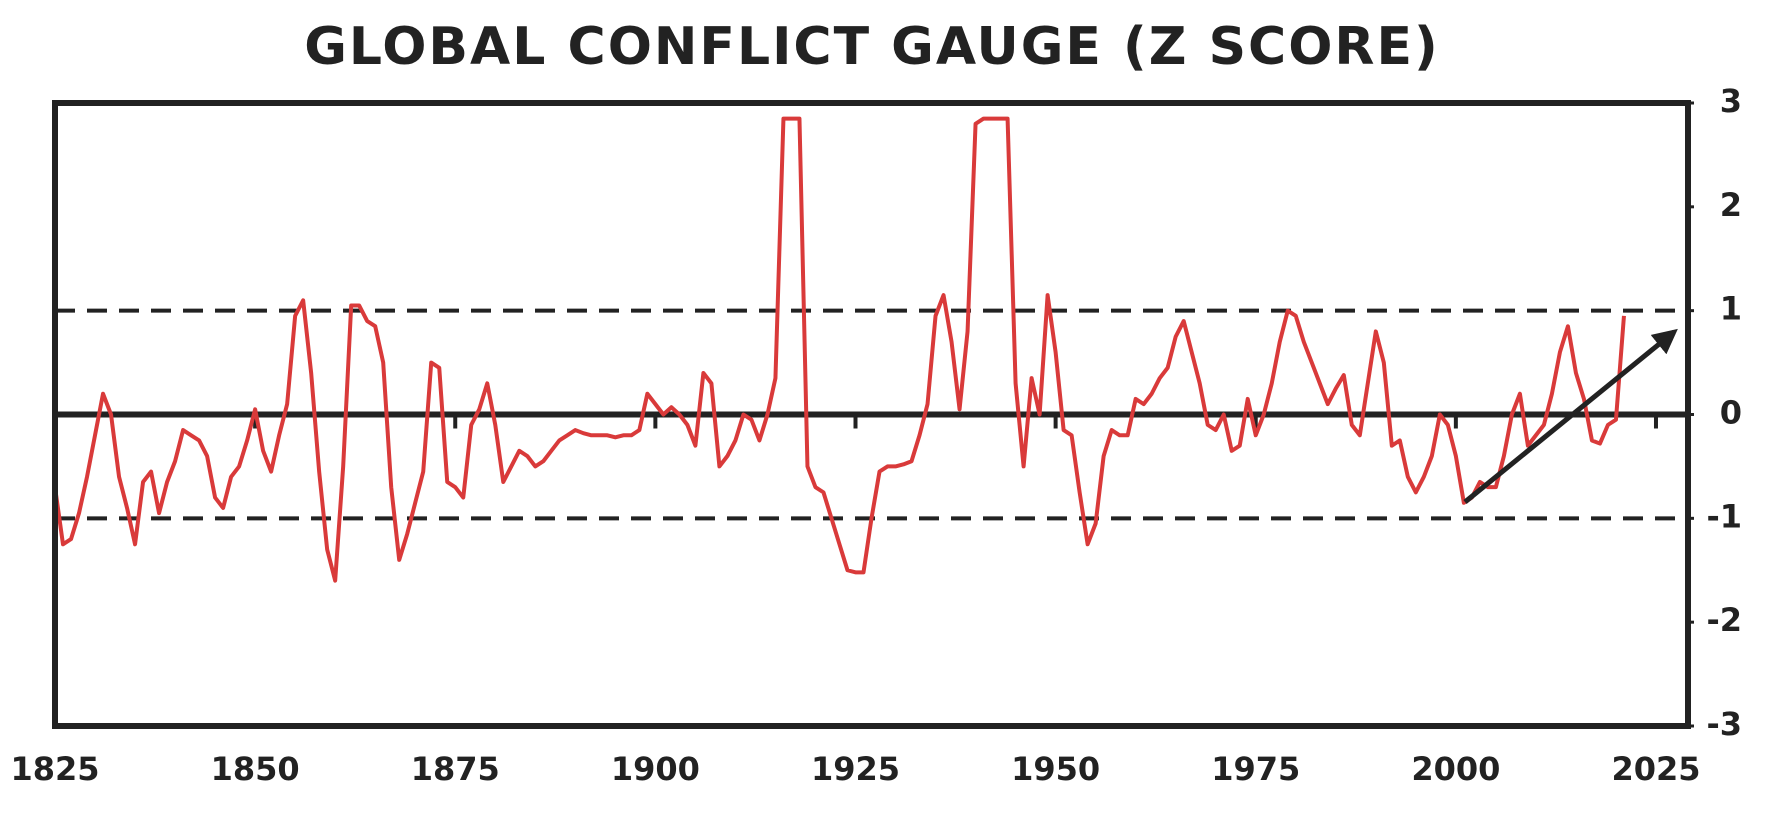 This screenshot has width=1782, height=820. I want to click on y-tick-label: -1, so click(1724, 516).